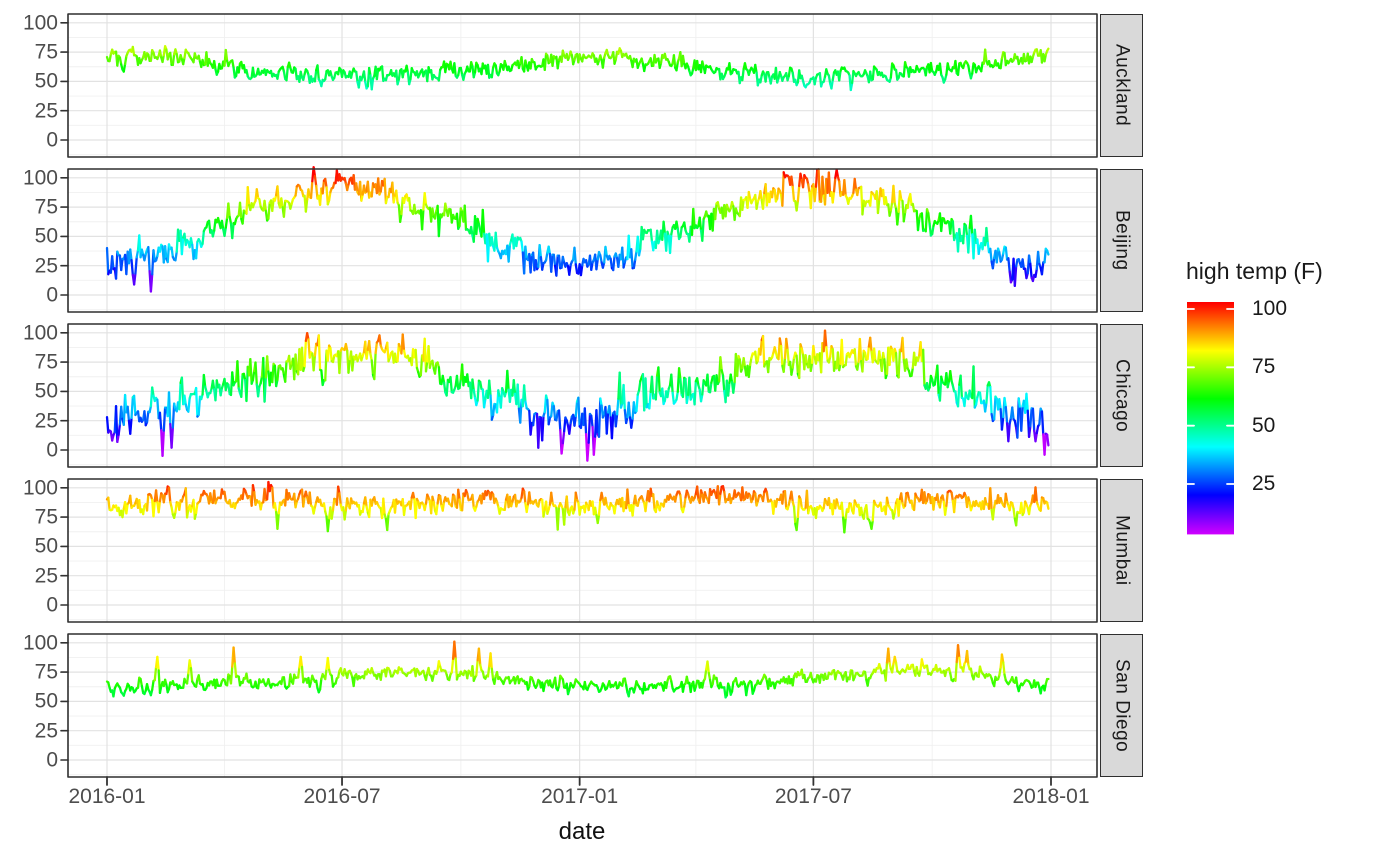 The width and height of the screenshot is (1400, 866). I want to click on facet-strip-label: Beijing, so click(1122, 240).